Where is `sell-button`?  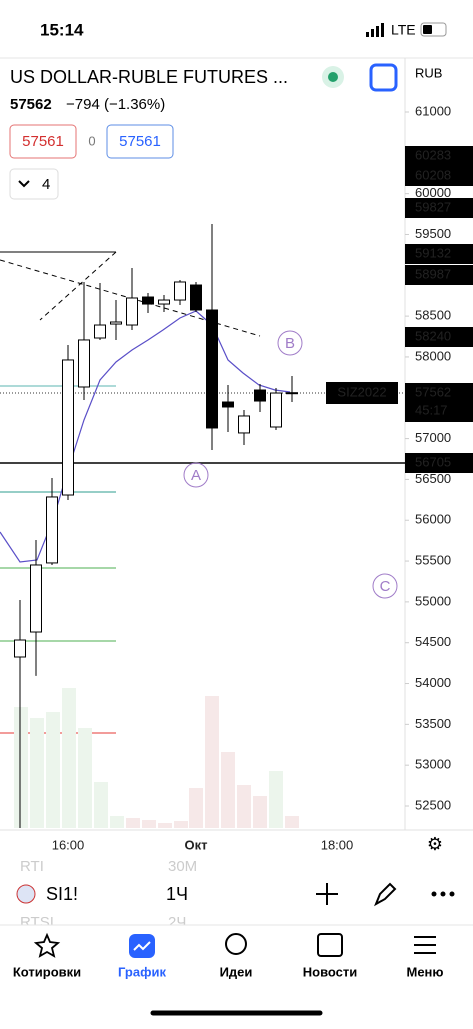
sell-button is located at coordinates (43, 141).